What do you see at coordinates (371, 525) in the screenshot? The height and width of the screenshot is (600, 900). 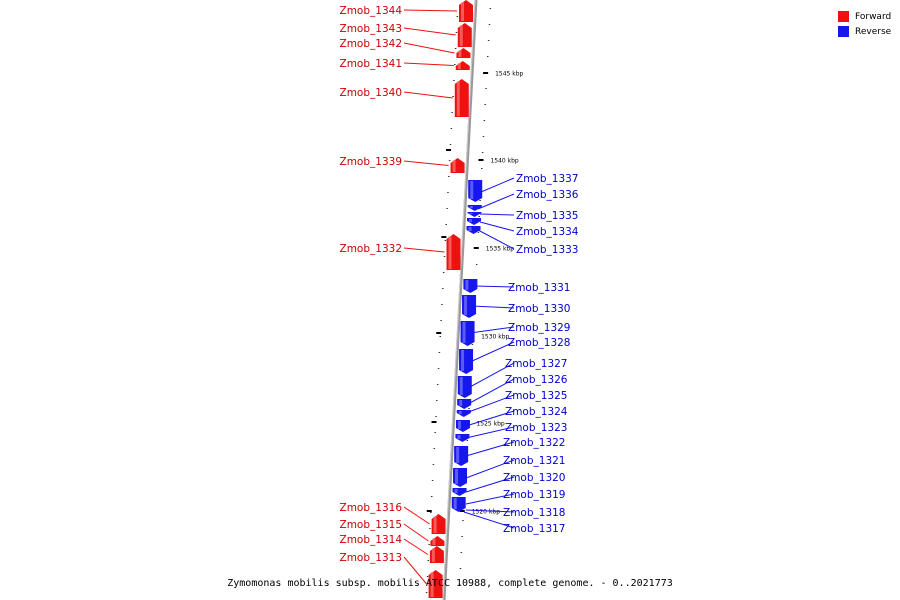 I see `forward-gene-label: Zmob_1315` at bounding box center [371, 525].